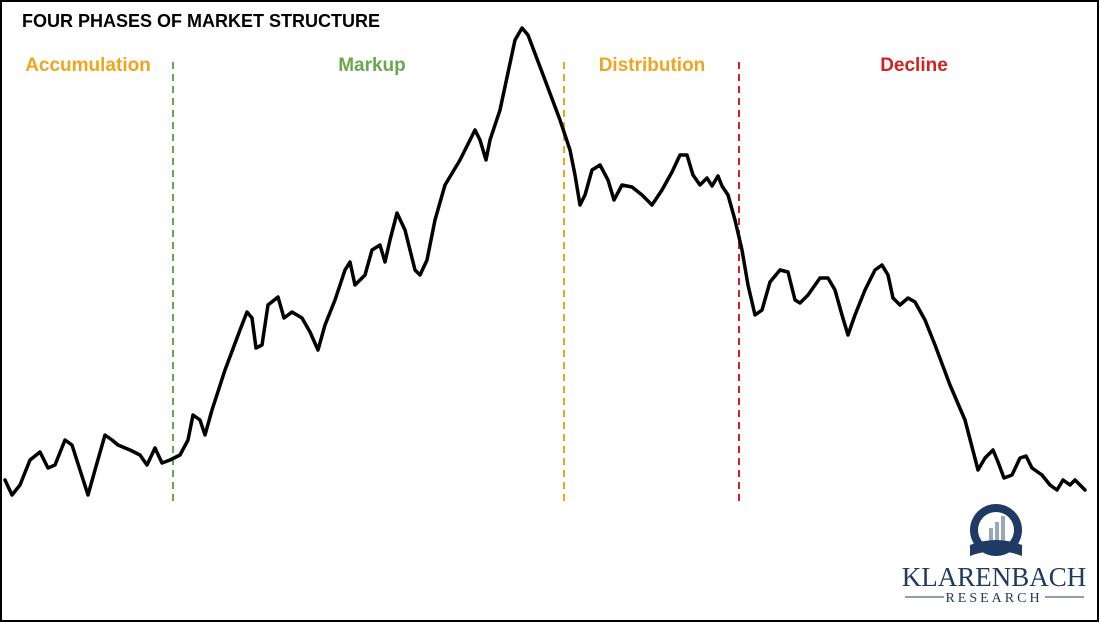 The image size is (1100, 623). I want to click on phase-label: Accumulation, so click(88, 65).